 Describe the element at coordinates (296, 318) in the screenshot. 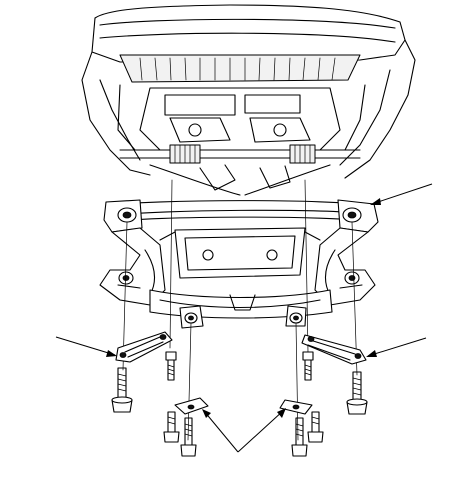

I see `subframe-bushing-lower-right` at that location.